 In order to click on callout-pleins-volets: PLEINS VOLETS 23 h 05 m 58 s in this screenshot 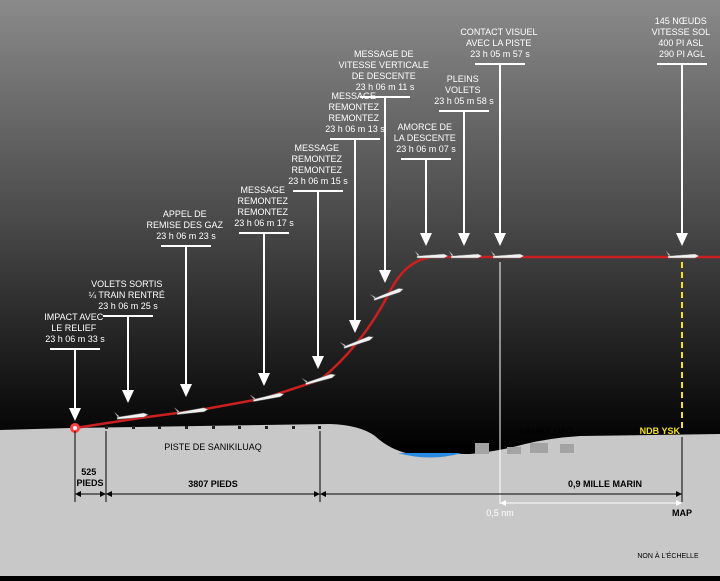, I will do `click(464, 90)`.